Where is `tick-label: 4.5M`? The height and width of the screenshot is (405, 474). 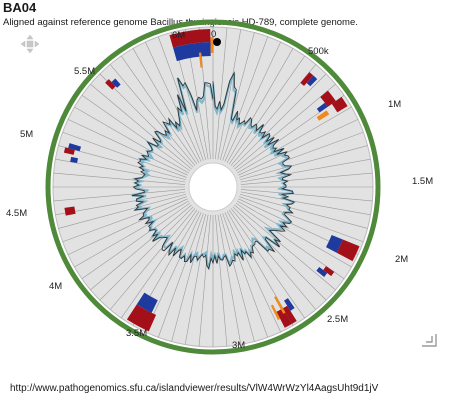 tick-label: 4.5M is located at coordinates (16, 213).